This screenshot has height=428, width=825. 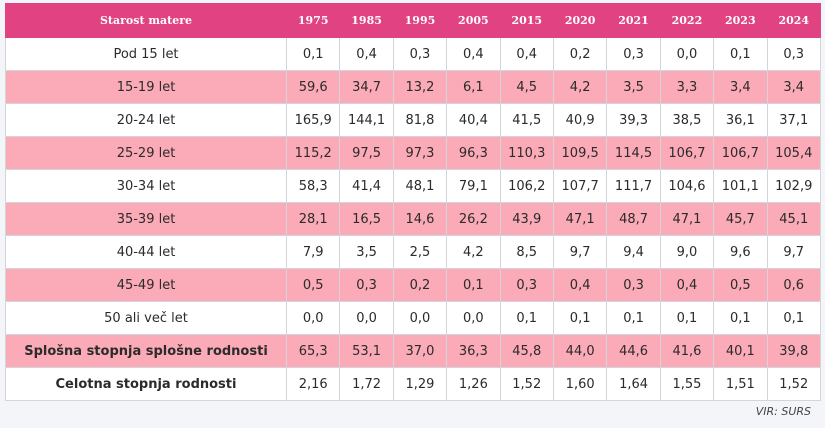 What do you see at coordinates (526, 153) in the screenshot?
I see `table-cell: 110,3` at bounding box center [526, 153].